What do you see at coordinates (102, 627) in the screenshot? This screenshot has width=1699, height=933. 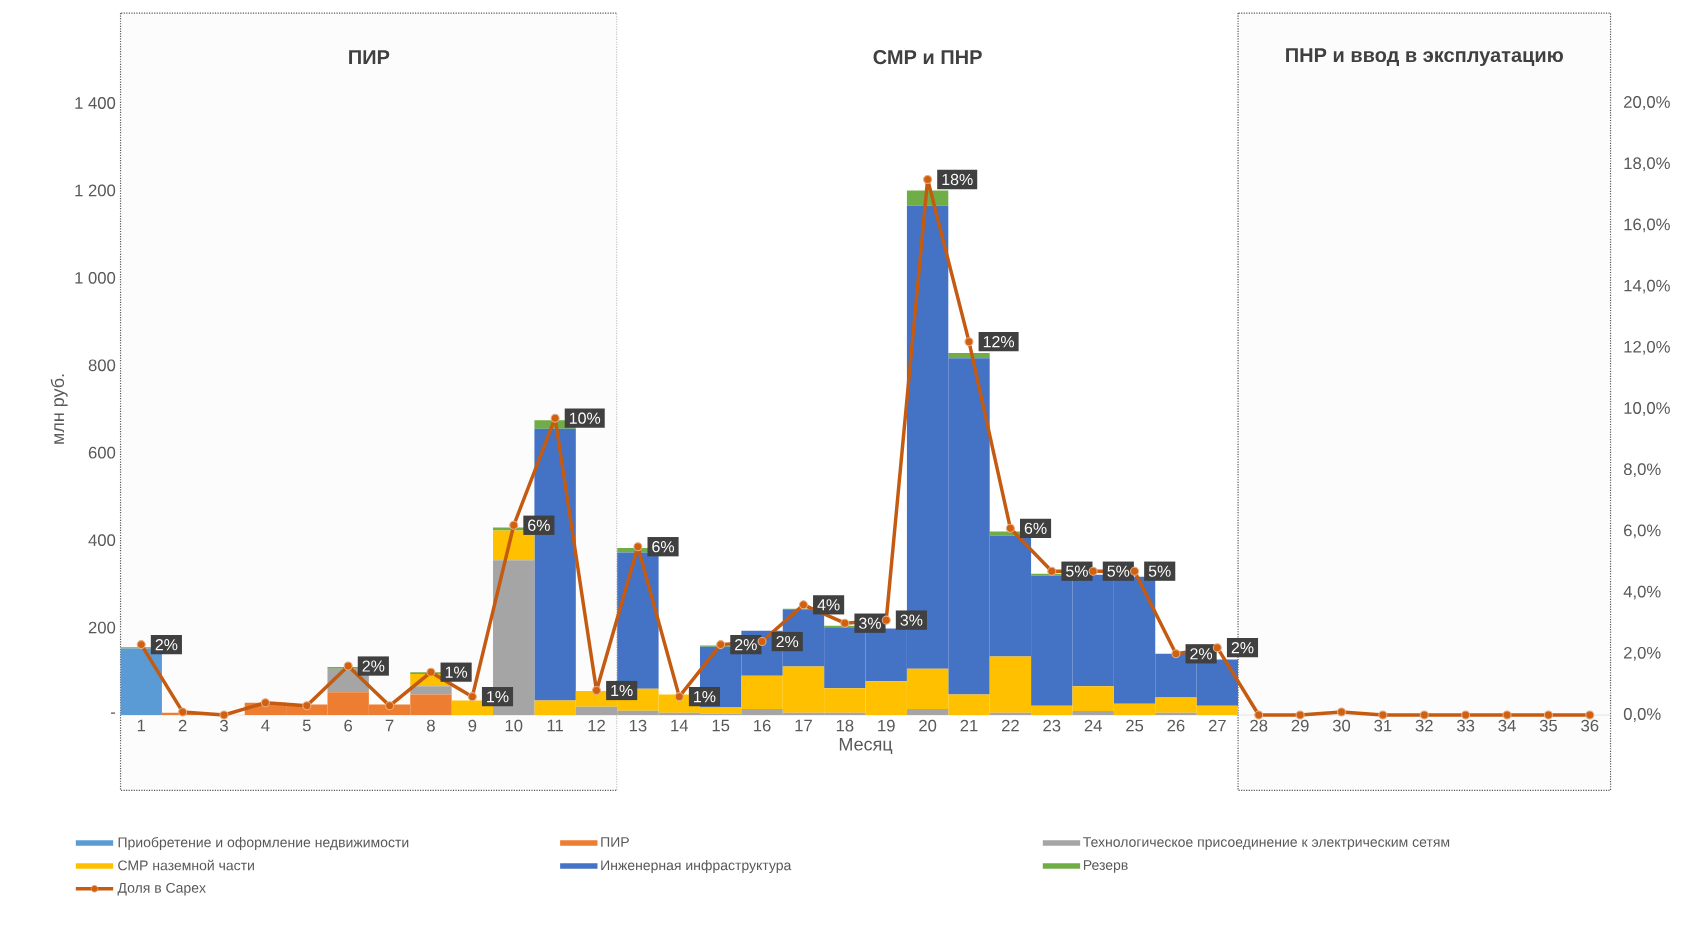 I see `y-tick-label: 200` at bounding box center [102, 627].